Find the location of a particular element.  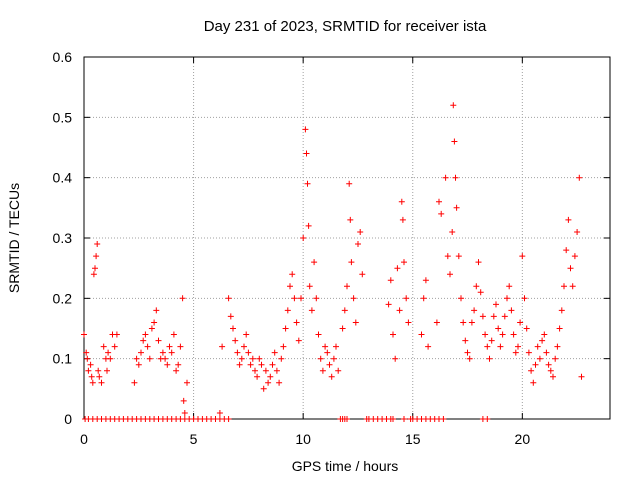

y-tick-label: 0 is located at coordinates (68, 419).